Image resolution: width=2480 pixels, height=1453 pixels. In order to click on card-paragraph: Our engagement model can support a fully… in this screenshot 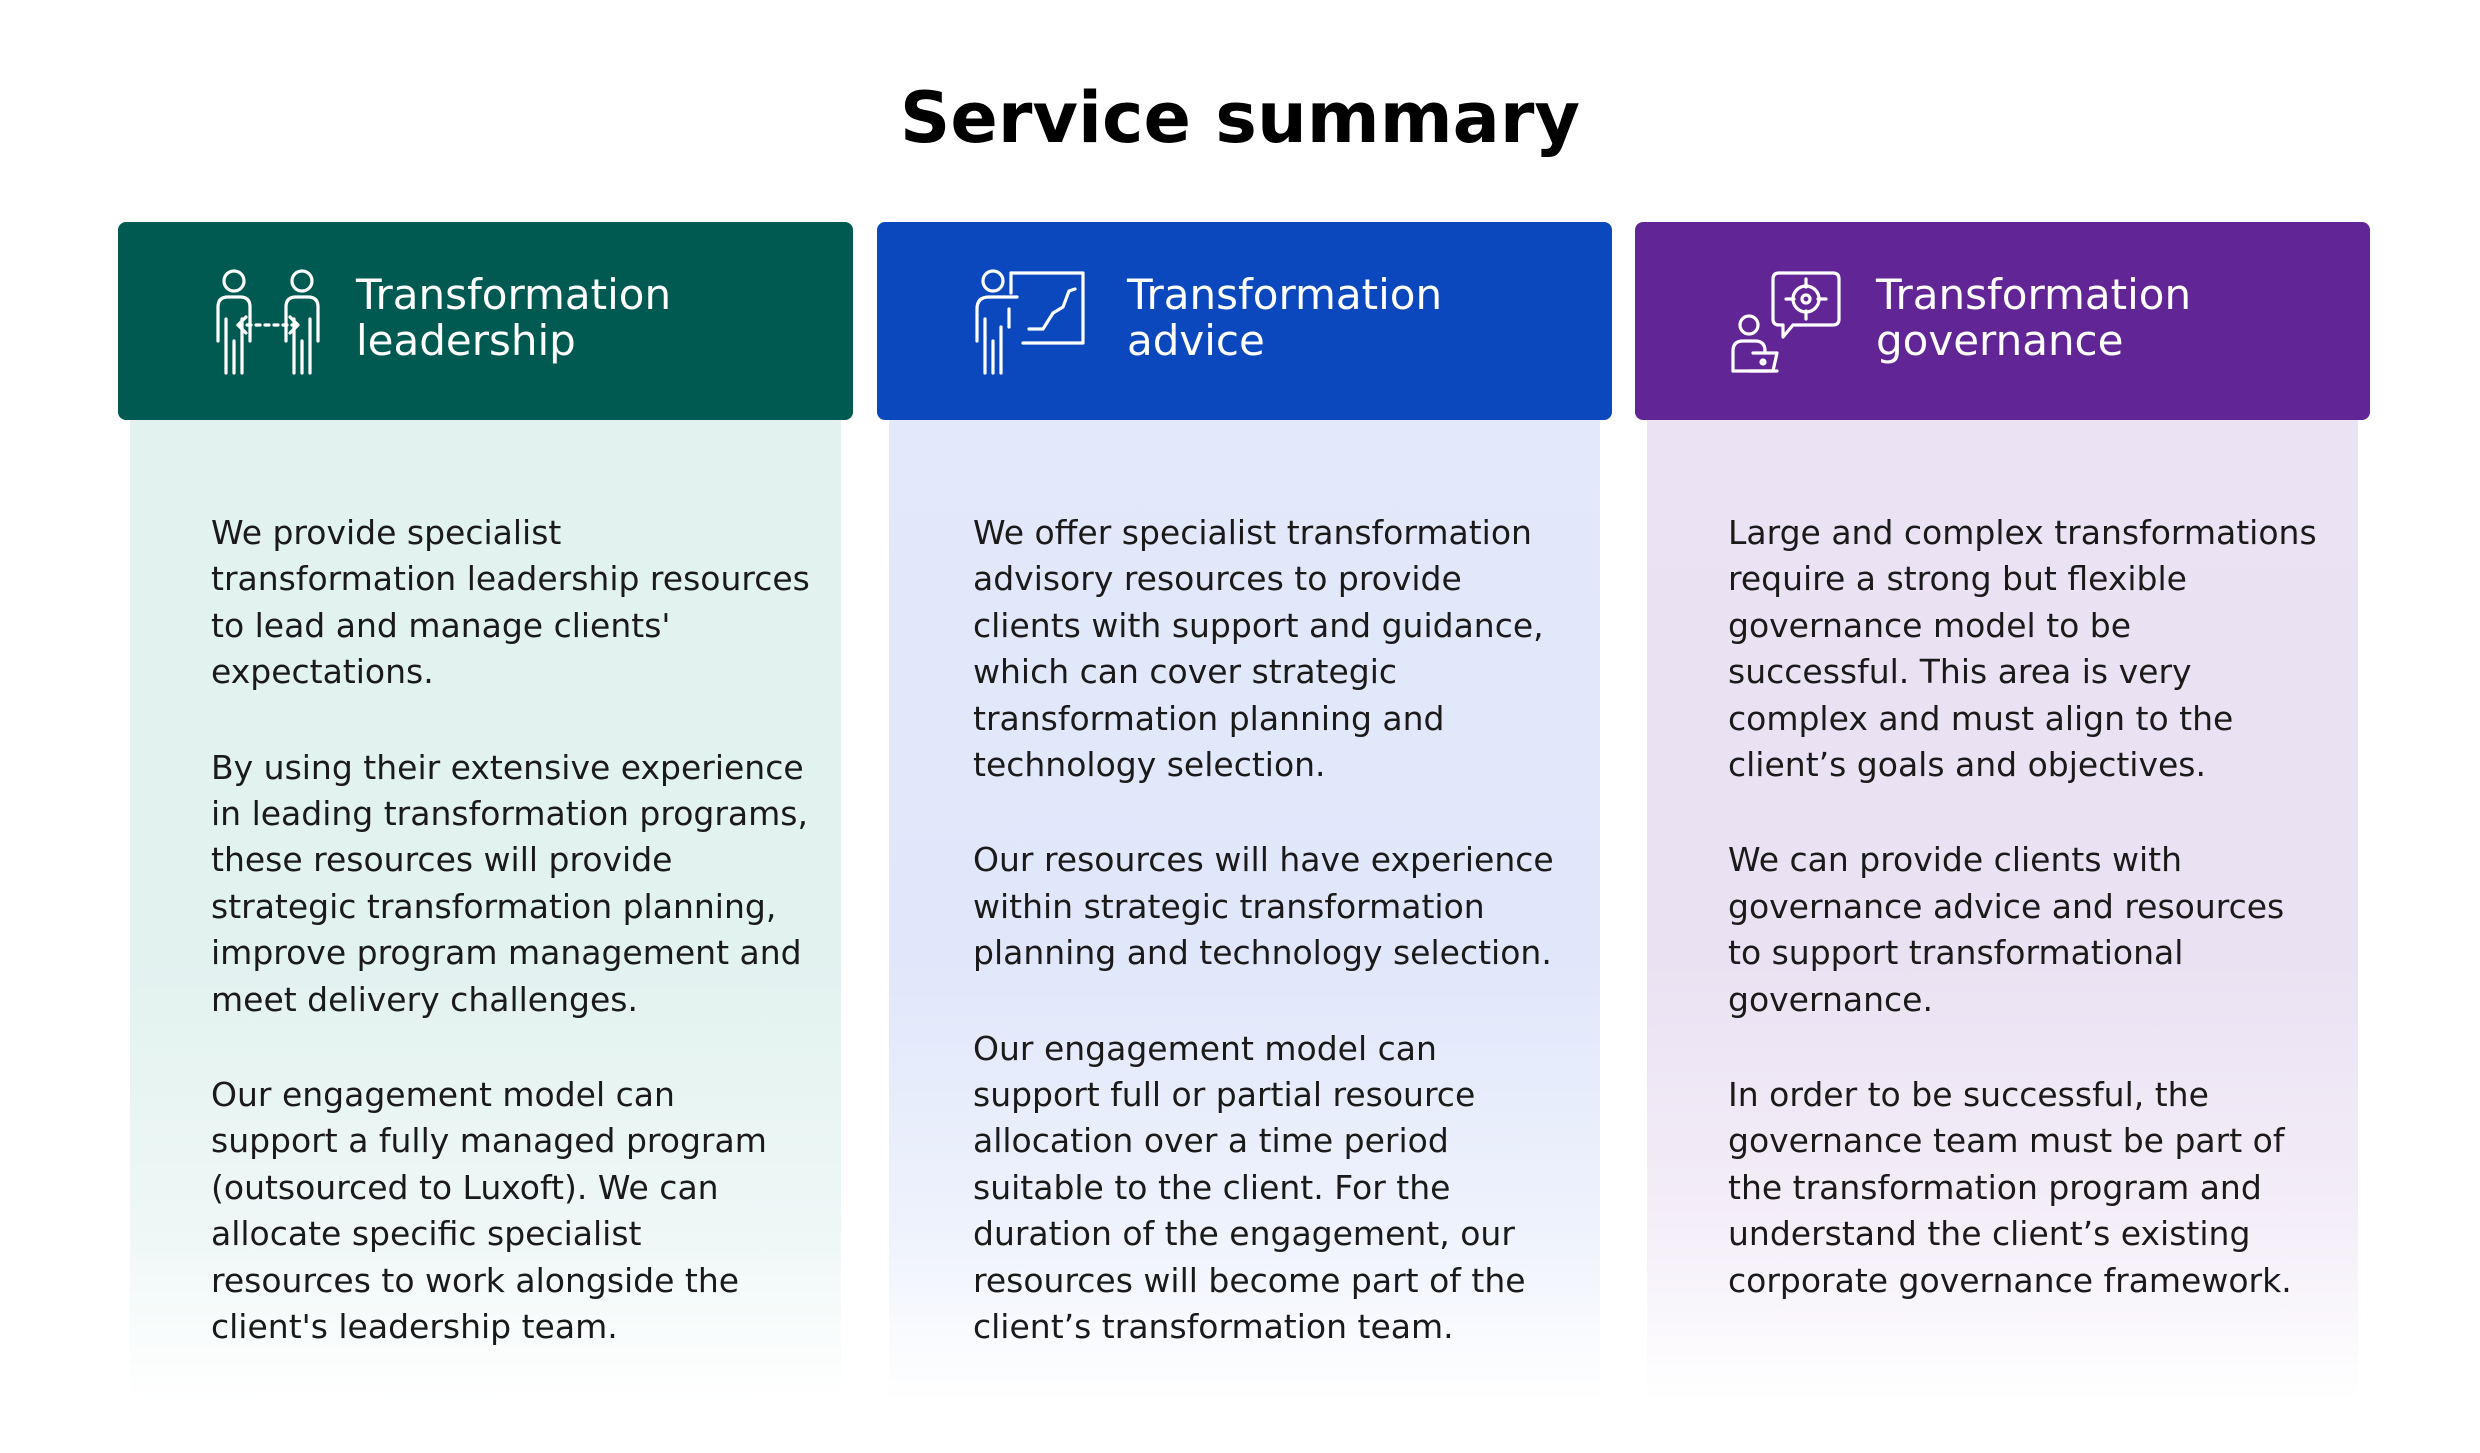, I will do `click(489, 1211)`.